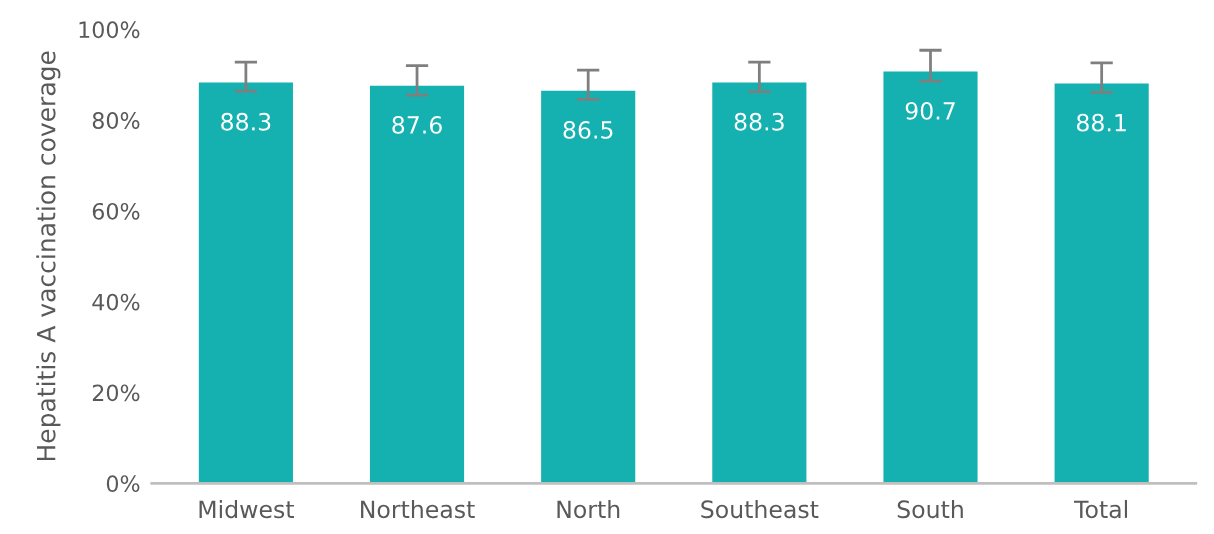 The image size is (1214, 534). Describe the element at coordinates (1101, 509) in the screenshot. I see `x-tick-label: Total` at that location.